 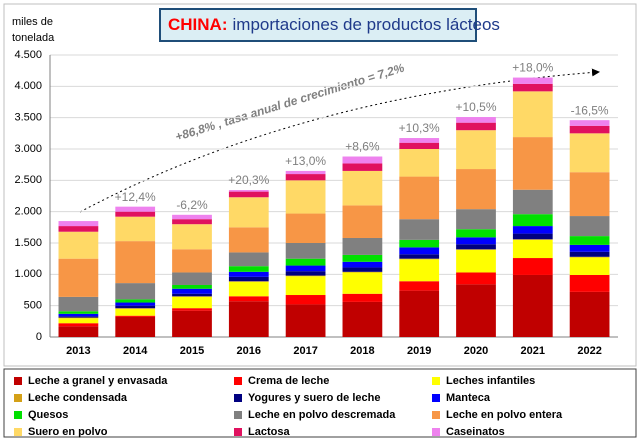 I want to click on title-box, so click(x=318, y=25).